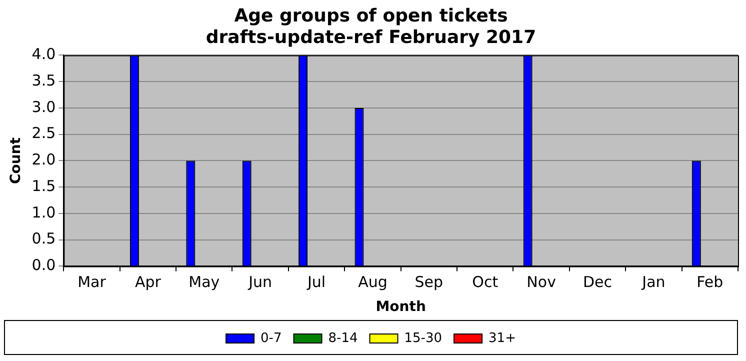 The image size is (746, 361). I want to click on x-tick-label: Apr, so click(148, 282).